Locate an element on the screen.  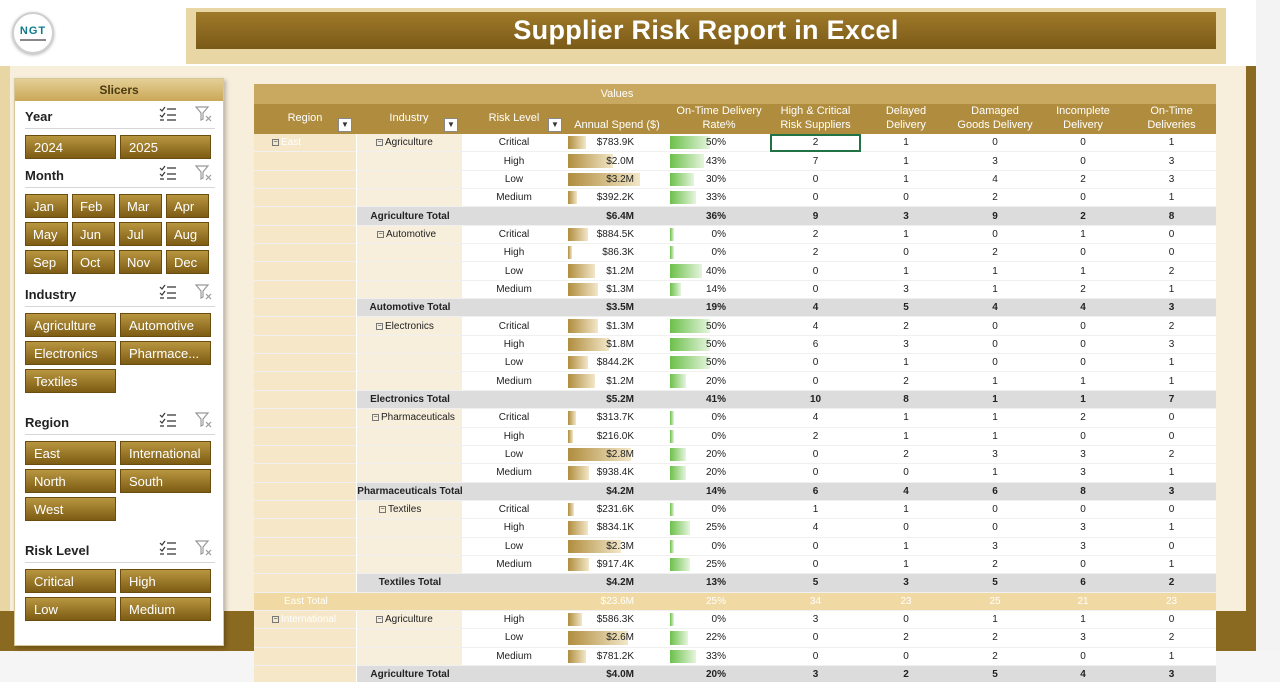
risk-level-cell: High is located at coordinates (514, 620).